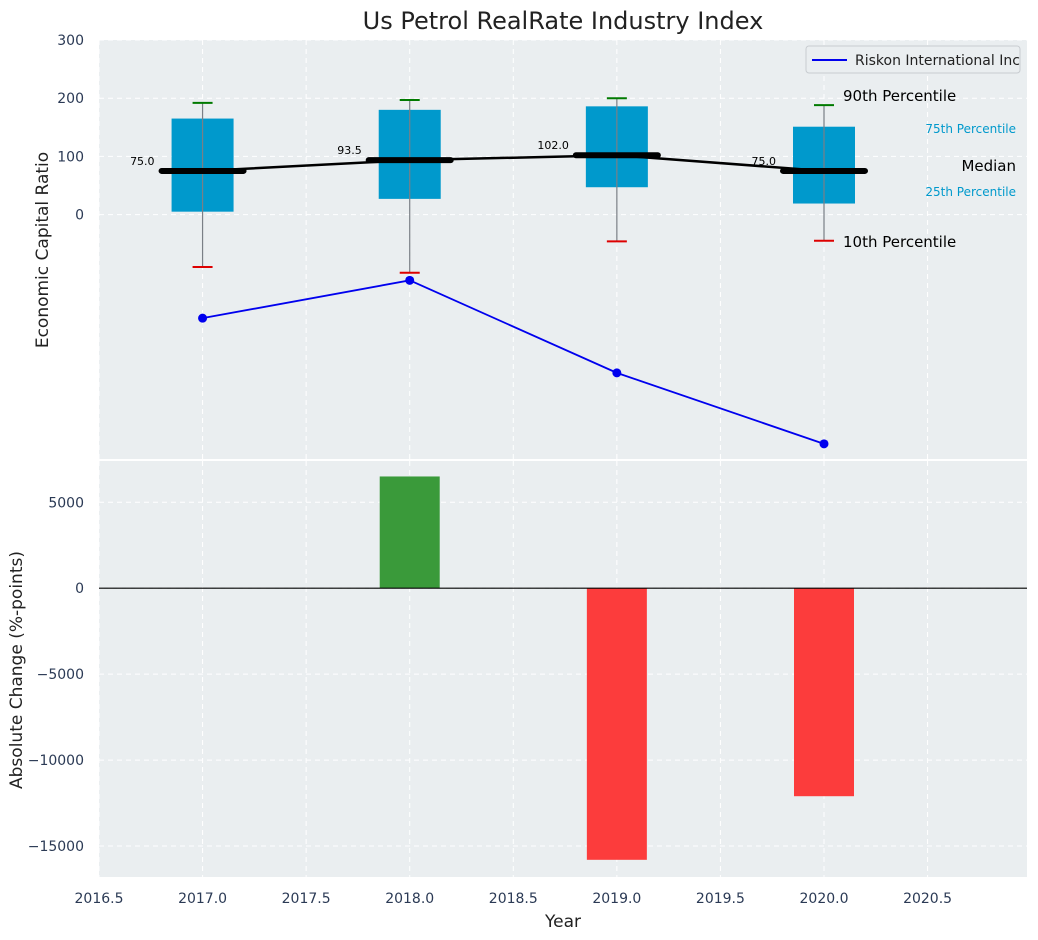 Image resolution: width=1038 pixels, height=940 pixels. I want to click on x-tick-label: 2020.5, so click(927, 899).